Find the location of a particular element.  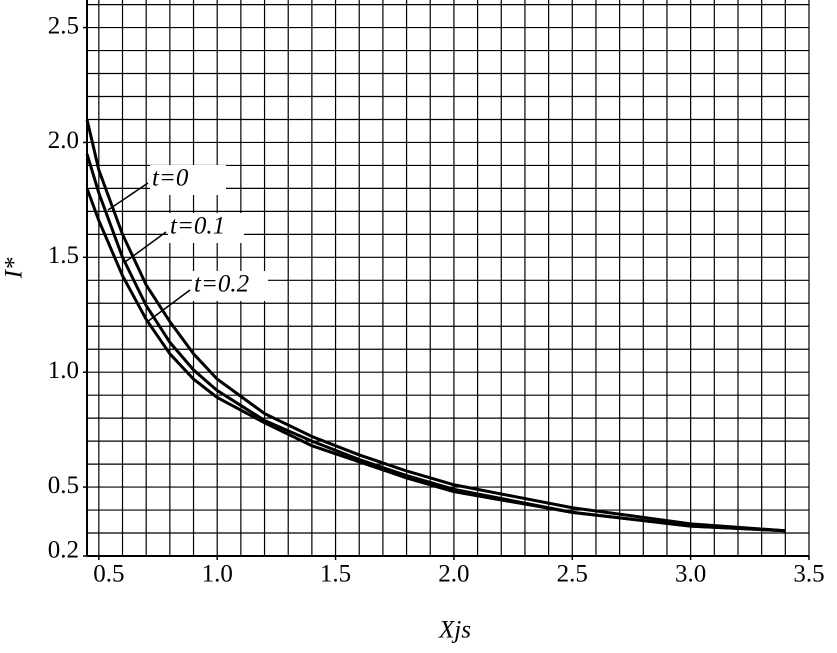

y-tick-label: 1.5 is located at coordinates (63, 255).